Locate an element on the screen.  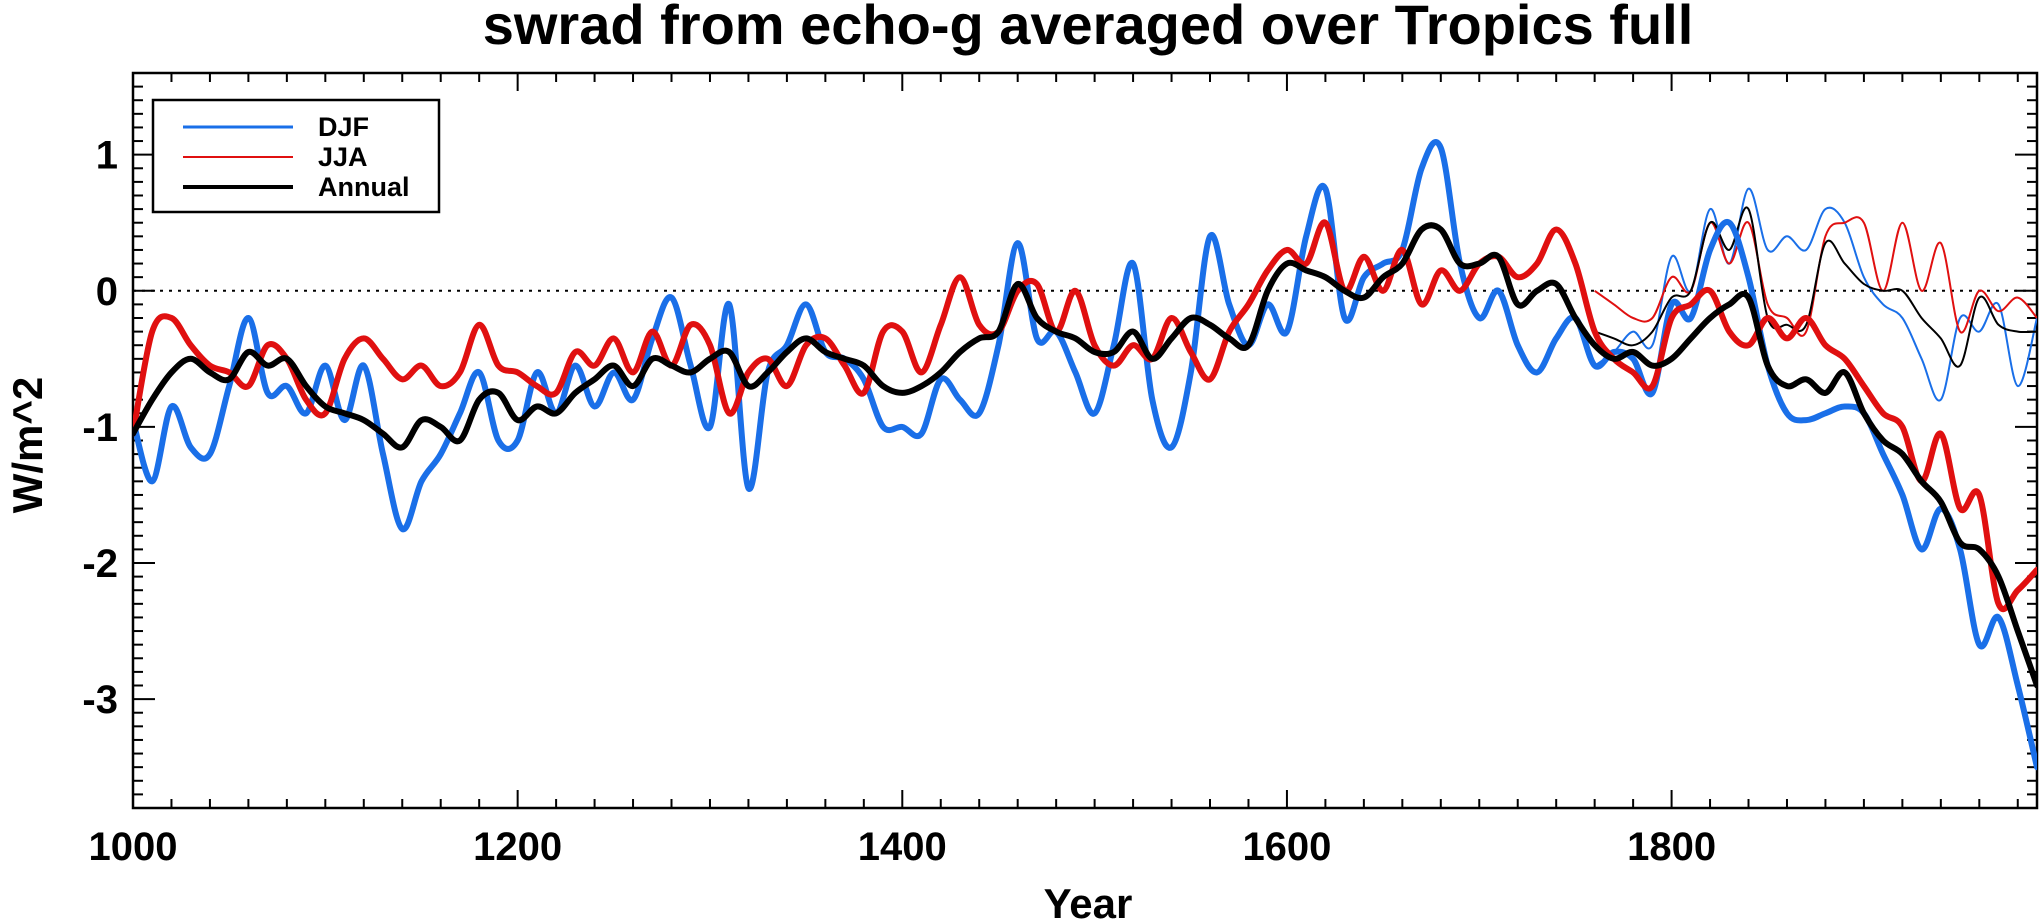
legend-label-jja: JJA is located at coordinates (343, 157).